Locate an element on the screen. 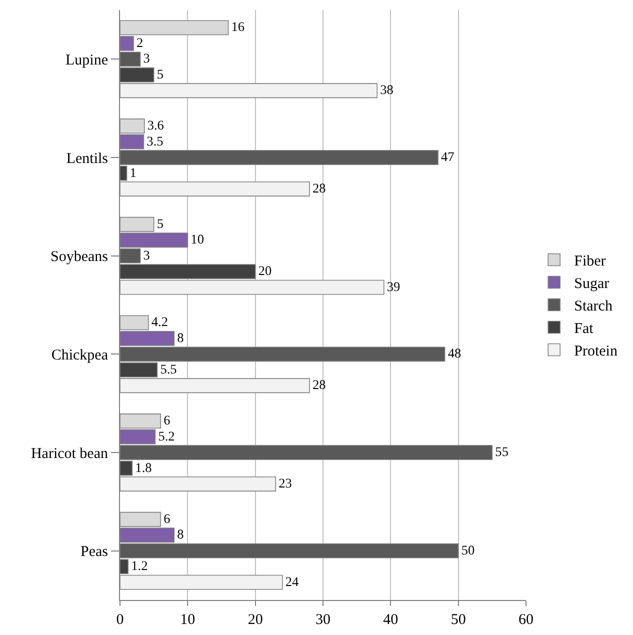 The width and height of the screenshot is (633, 635). data-label: 39 is located at coordinates (393, 286).